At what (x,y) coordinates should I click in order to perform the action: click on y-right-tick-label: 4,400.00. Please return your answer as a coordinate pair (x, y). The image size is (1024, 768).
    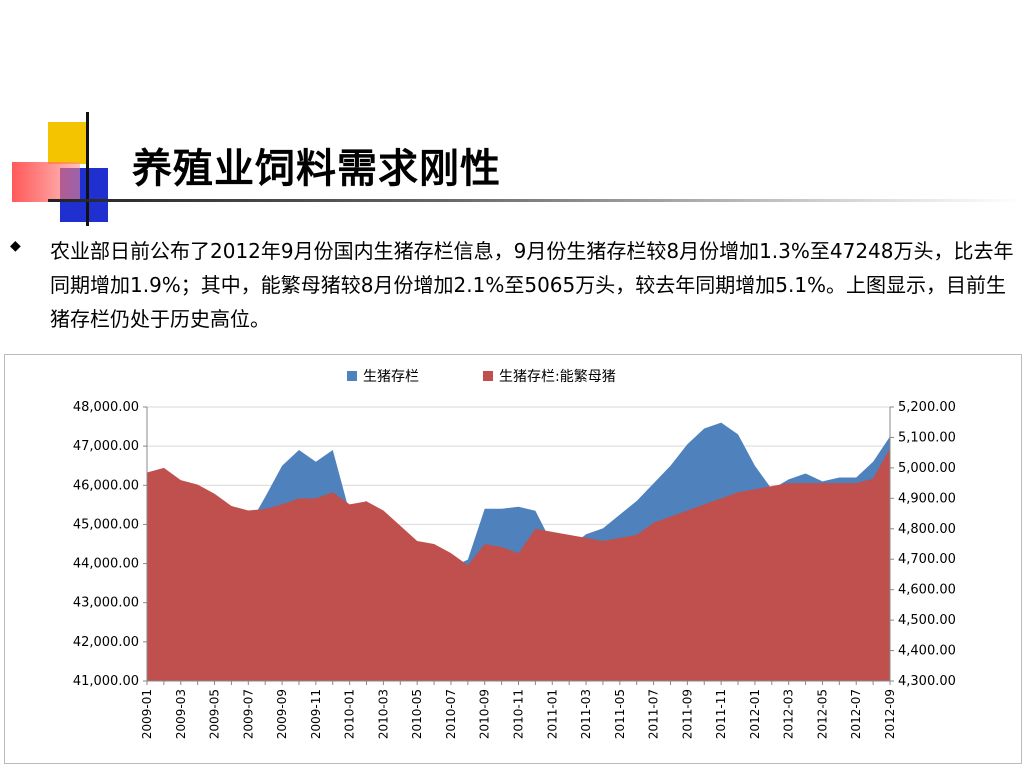
    Looking at the image, I should click on (927, 651).